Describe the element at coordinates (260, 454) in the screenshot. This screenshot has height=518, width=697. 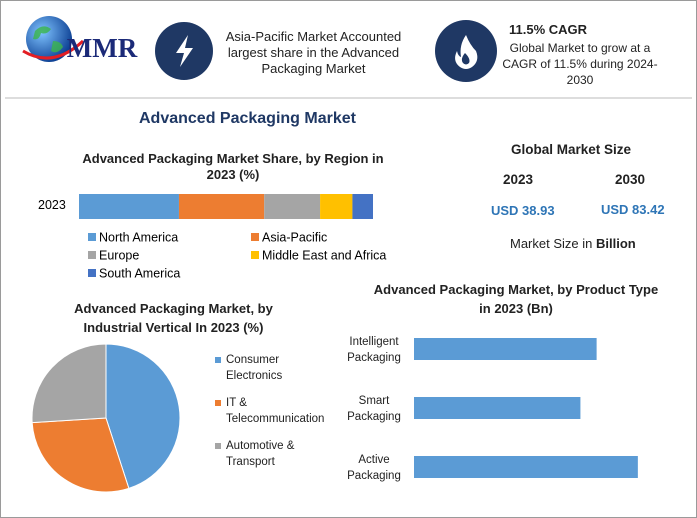
I see `legend-label: Automotive & Transport` at that location.